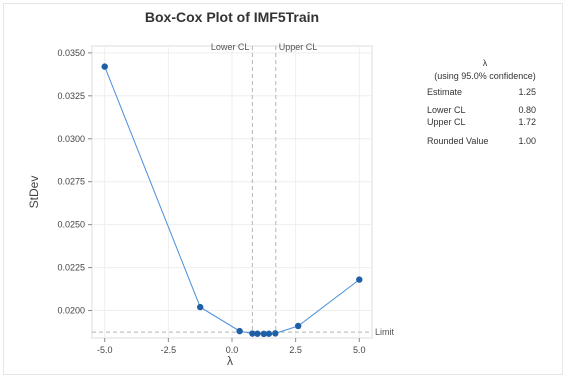  I want to click on y-tick-label: 0.0200, so click(71, 311).